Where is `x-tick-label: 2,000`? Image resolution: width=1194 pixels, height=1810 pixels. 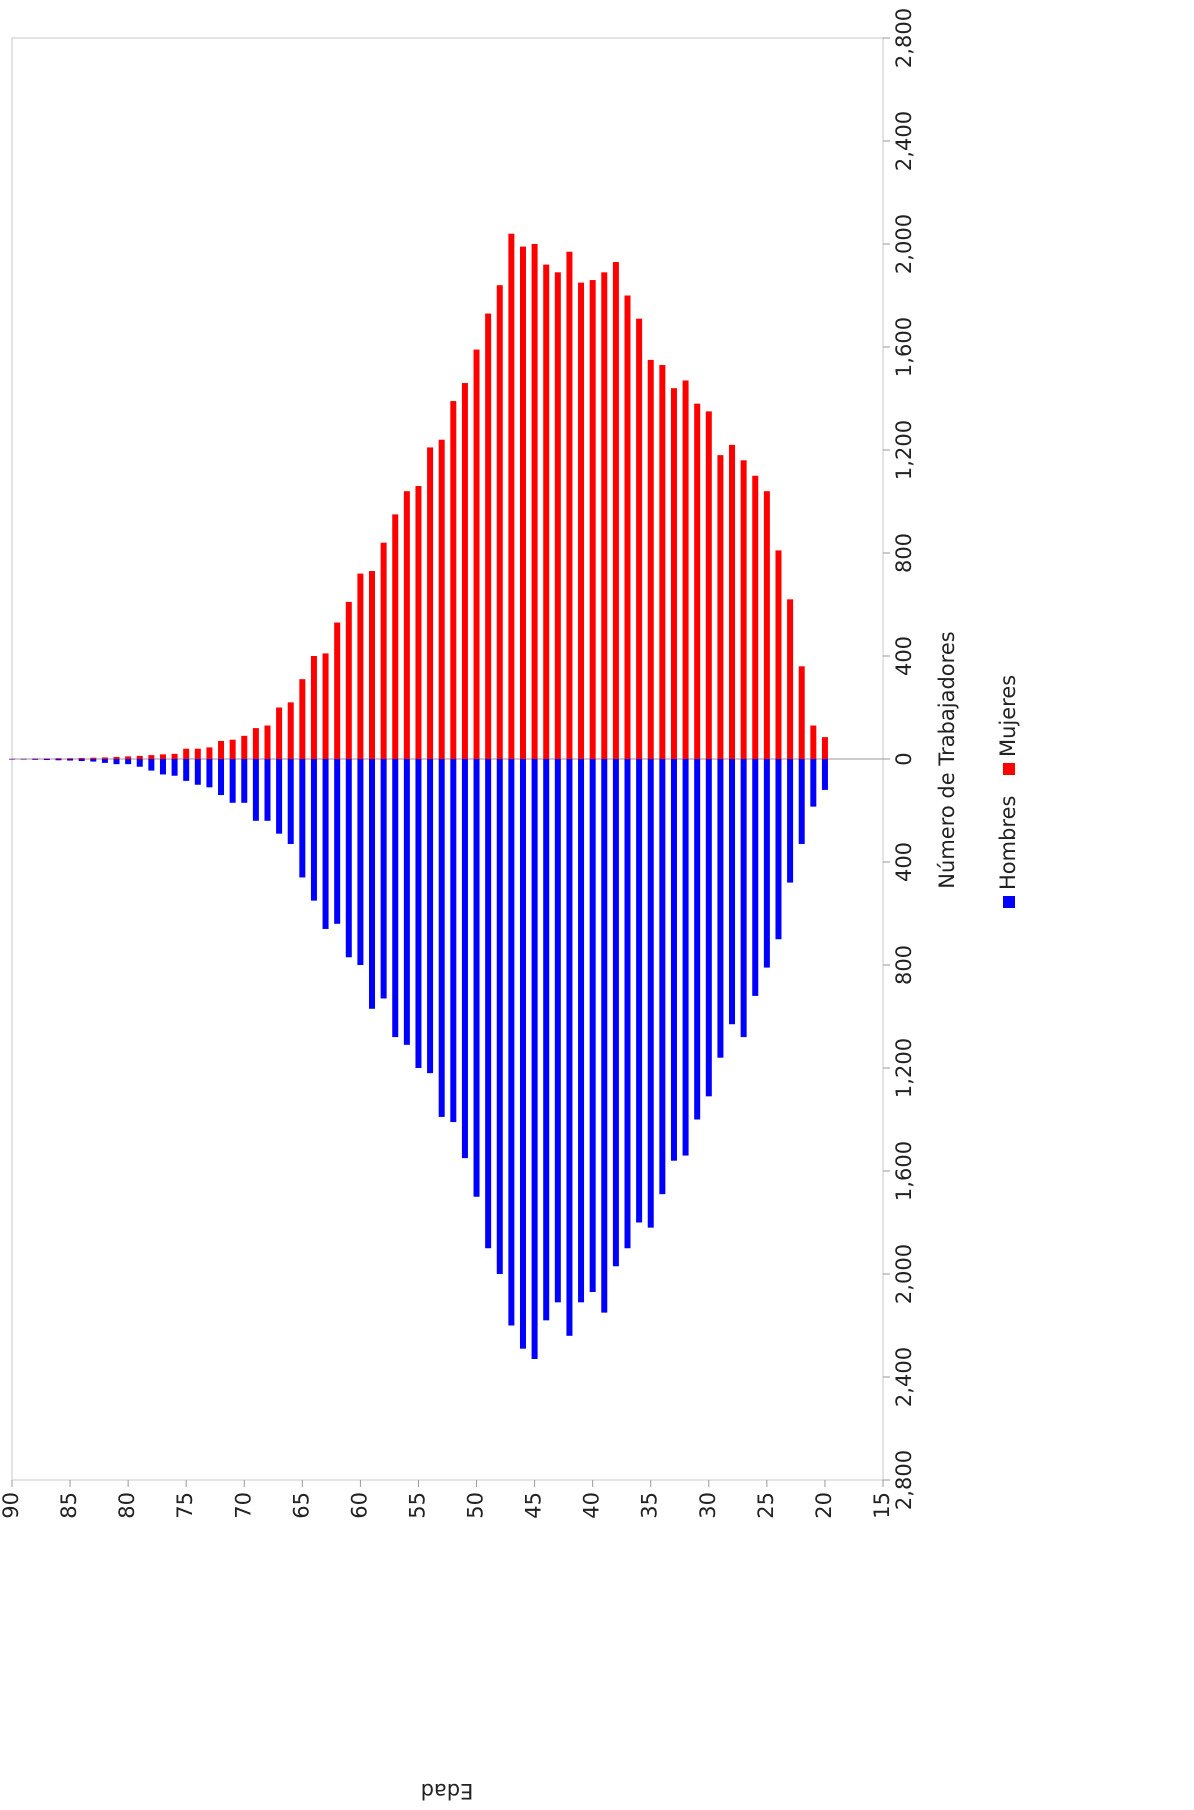
x-tick-label: 2,000 is located at coordinates (904, 244).